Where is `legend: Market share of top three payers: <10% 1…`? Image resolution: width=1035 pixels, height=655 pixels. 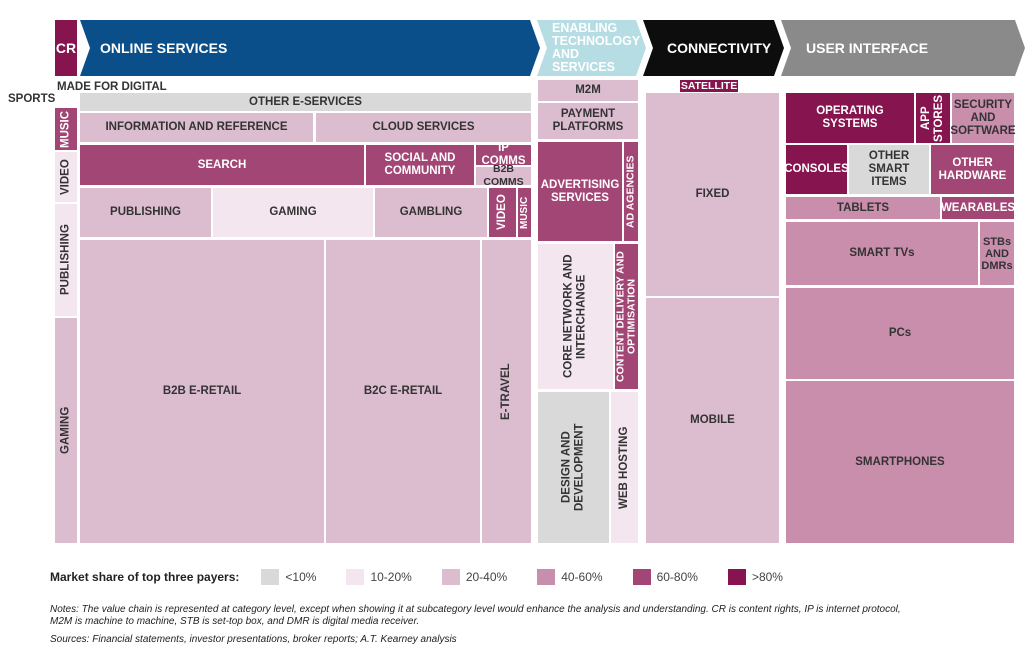 legend: Market share of top three payers: <10% 1… is located at coordinates (431, 577).